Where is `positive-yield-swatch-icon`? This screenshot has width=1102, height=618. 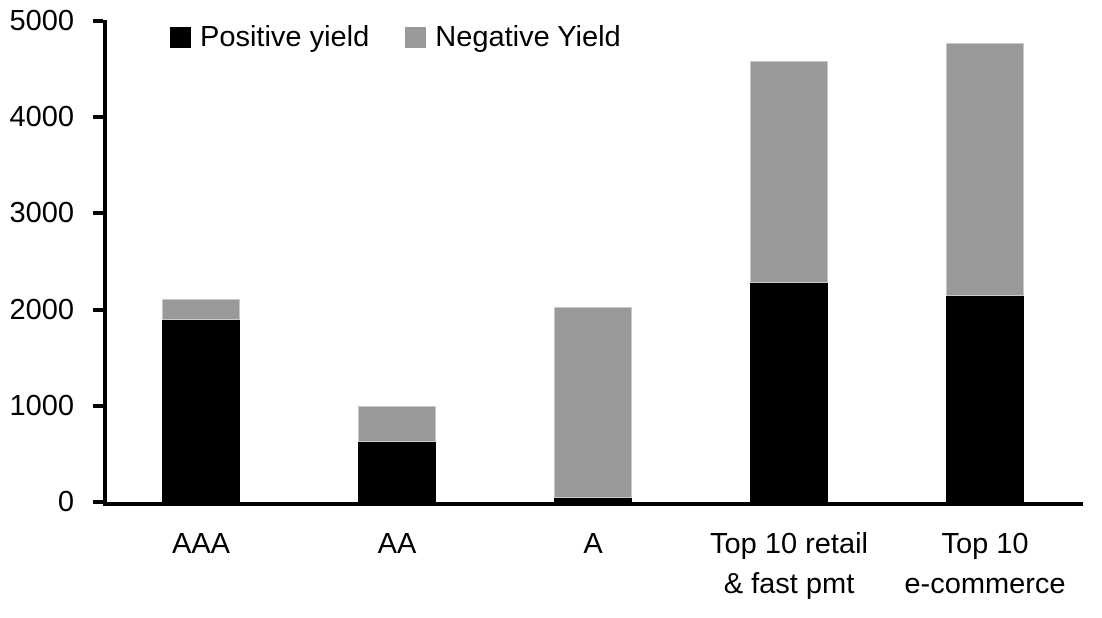
positive-yield-swatch-icon is located at coordinates (180, 38).